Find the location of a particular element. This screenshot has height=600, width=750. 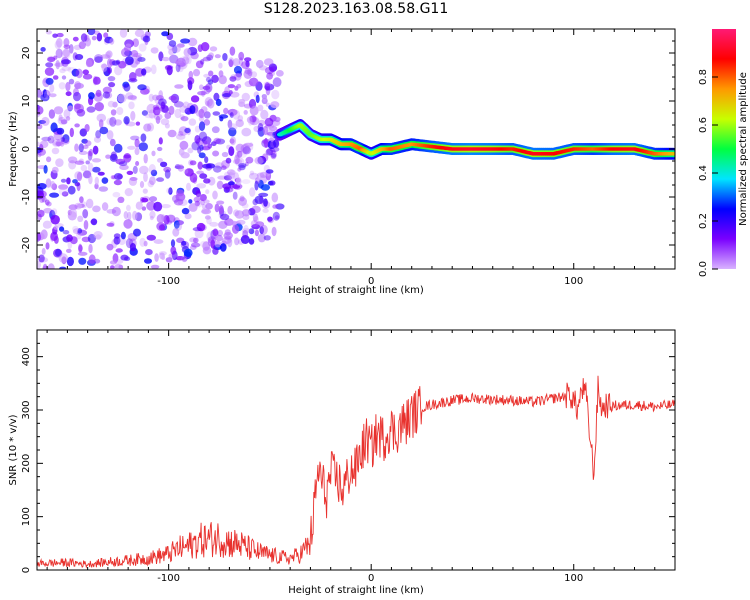

spectrogram-x-tick-label: 0 is located at coordinates (371, 281).